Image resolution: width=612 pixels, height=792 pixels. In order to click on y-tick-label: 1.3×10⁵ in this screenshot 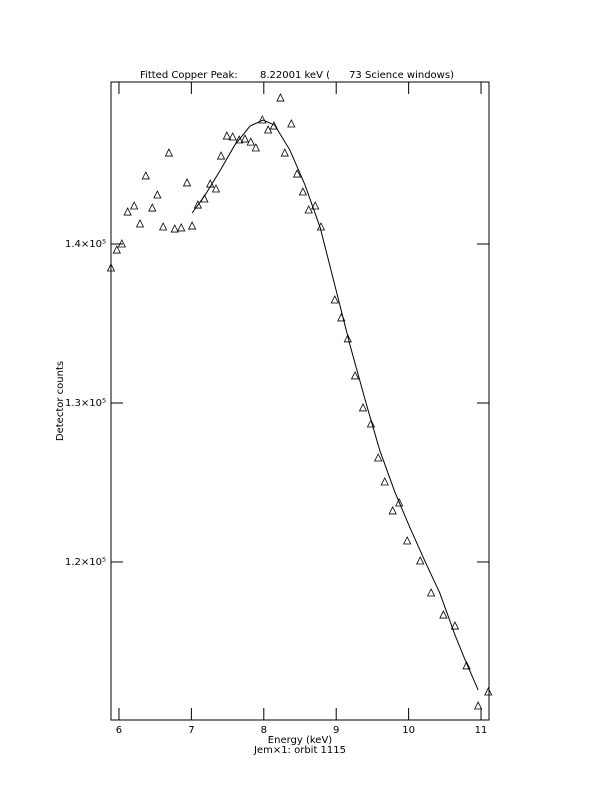, I will do `click(85, 403)`.